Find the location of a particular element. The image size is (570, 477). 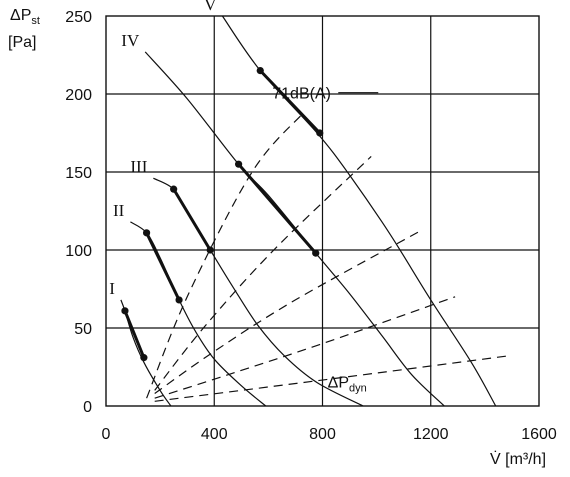

curve-label: I is located at coordinates (112, 288).